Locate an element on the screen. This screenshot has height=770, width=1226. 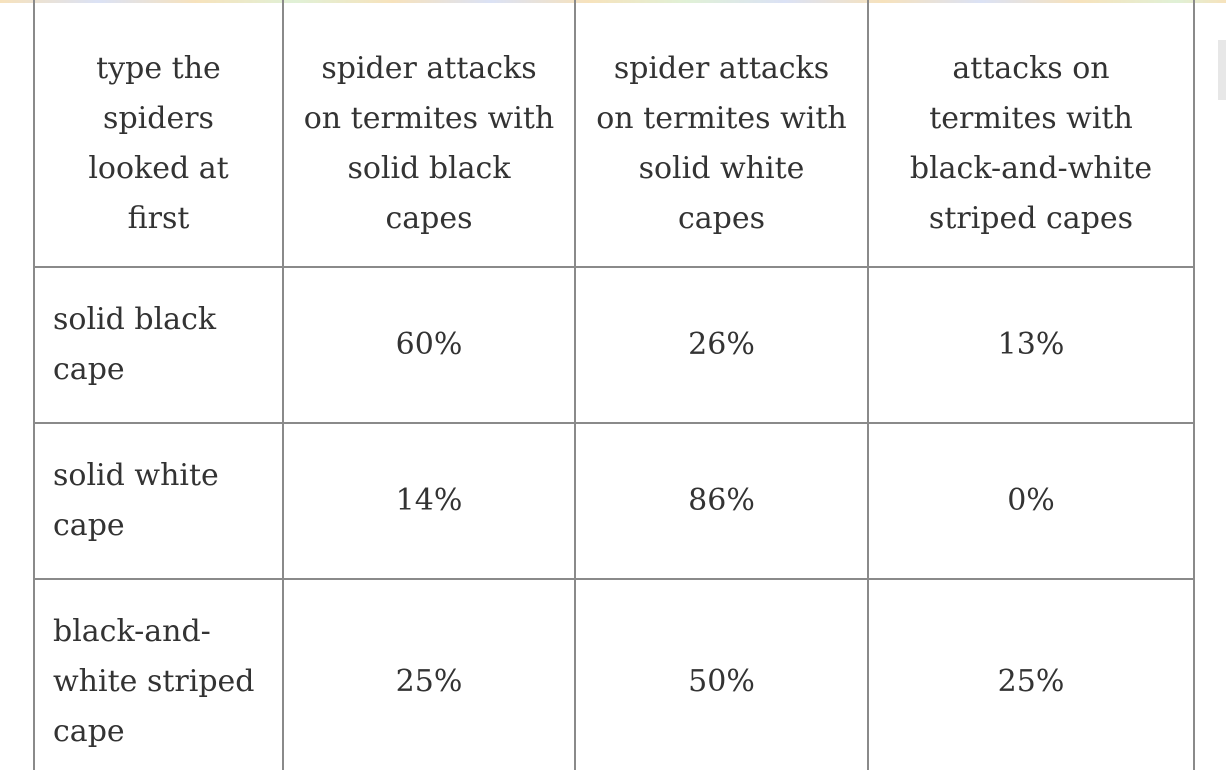
value-cell: 0% is located at coordinates (1031, 501).